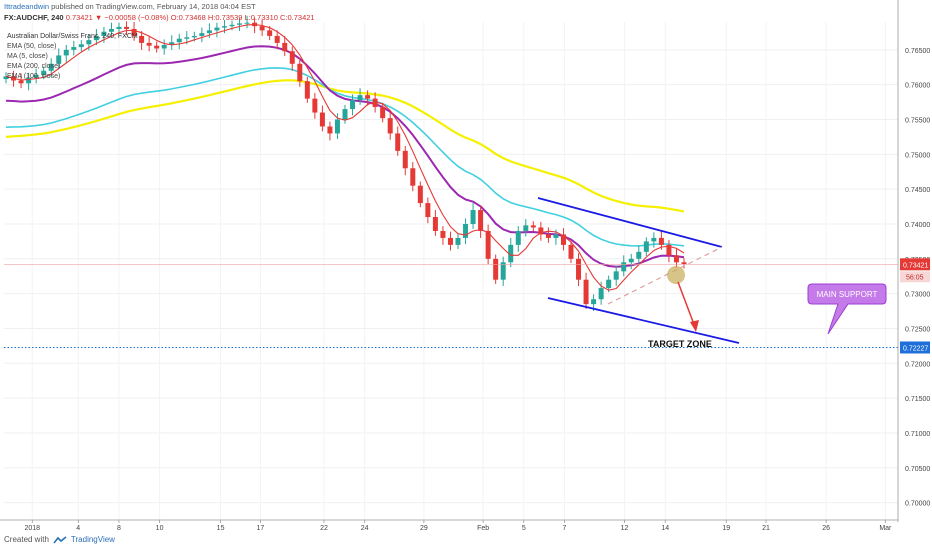  Describe the element at coordinates (78, 528) in the screenshot. I see `time-tick-label: 4` at that location.